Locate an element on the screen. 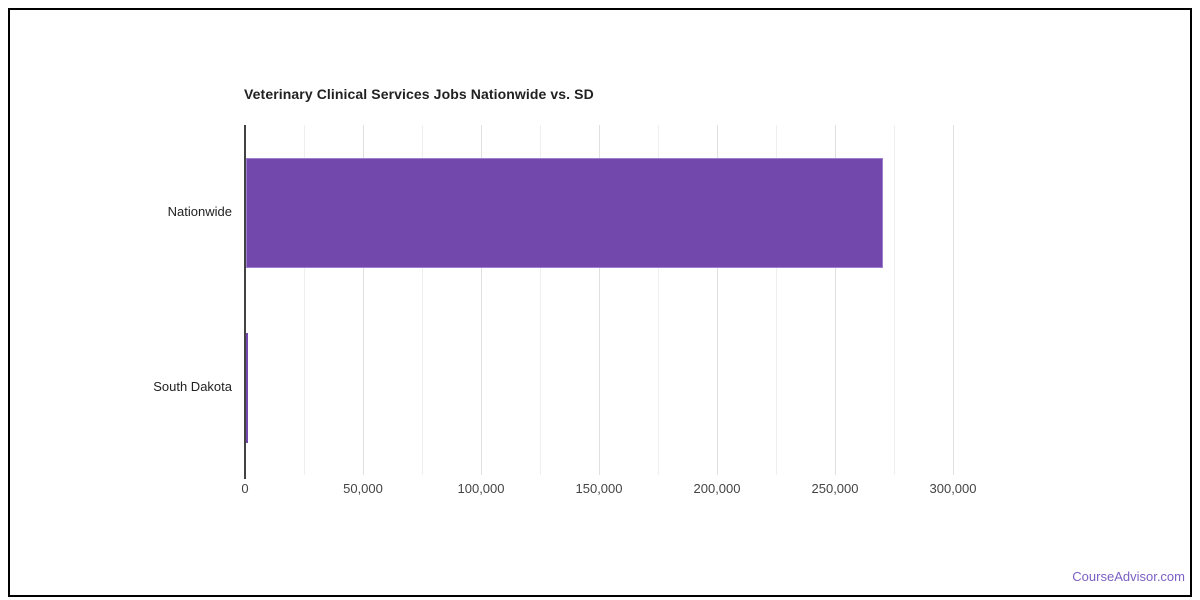  y-axis-line is located at coordinates (245, 302).